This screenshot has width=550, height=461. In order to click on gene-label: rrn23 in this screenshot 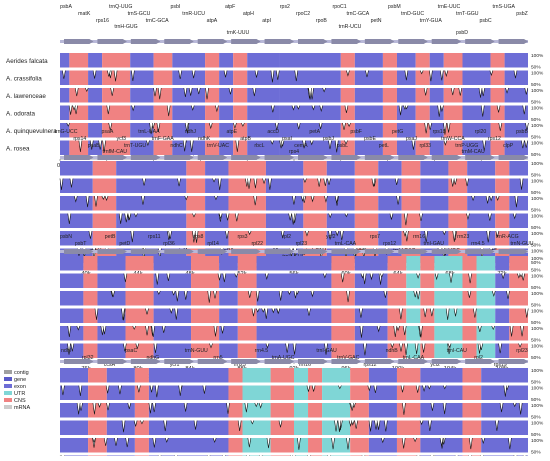, I will do `click(463, 237)`.